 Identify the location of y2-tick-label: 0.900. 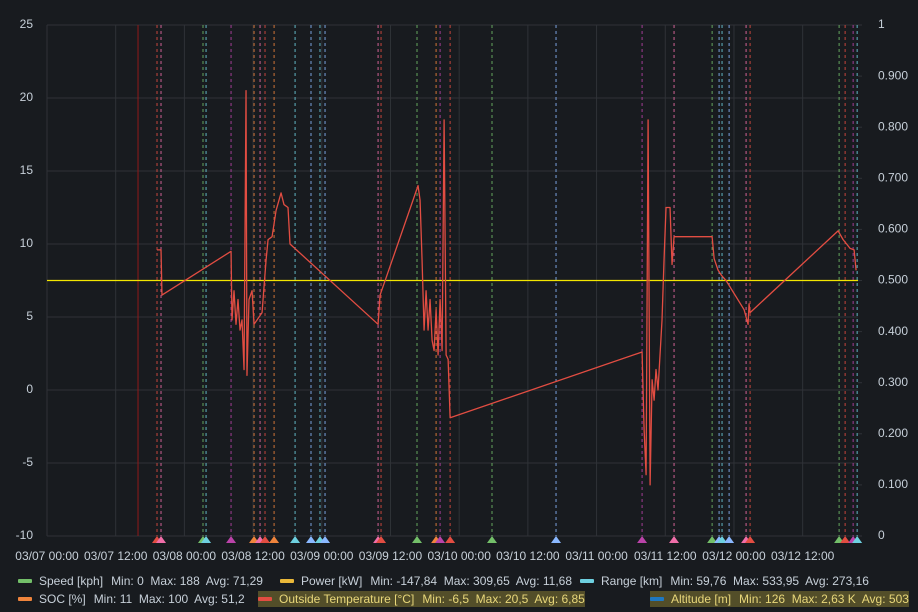
(893, 75).